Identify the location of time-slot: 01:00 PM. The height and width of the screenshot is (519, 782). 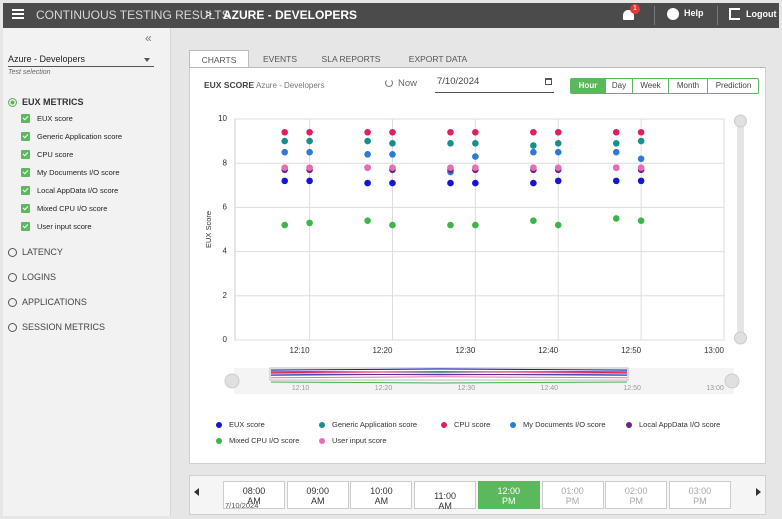
(572, 495).